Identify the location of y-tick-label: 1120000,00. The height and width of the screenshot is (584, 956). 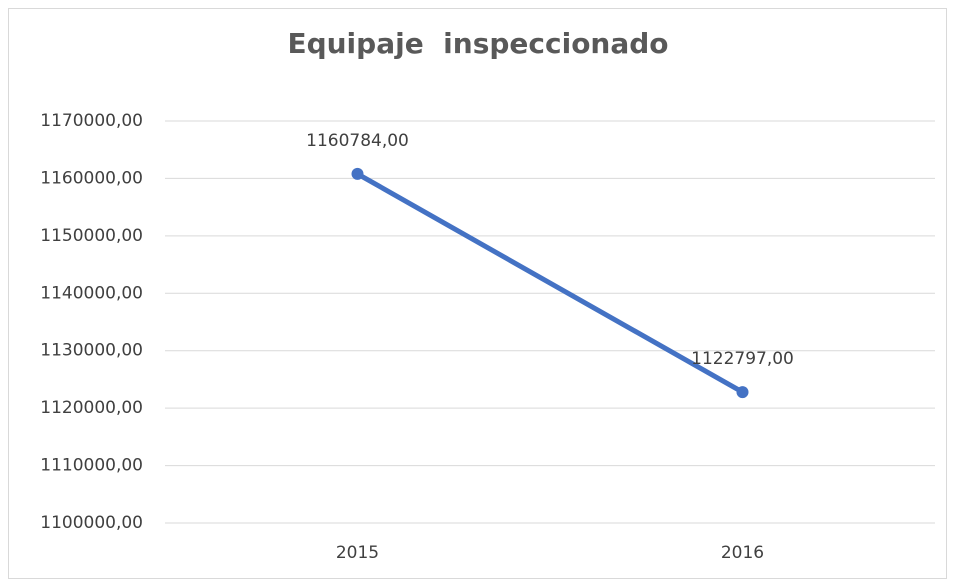
(91, 408).